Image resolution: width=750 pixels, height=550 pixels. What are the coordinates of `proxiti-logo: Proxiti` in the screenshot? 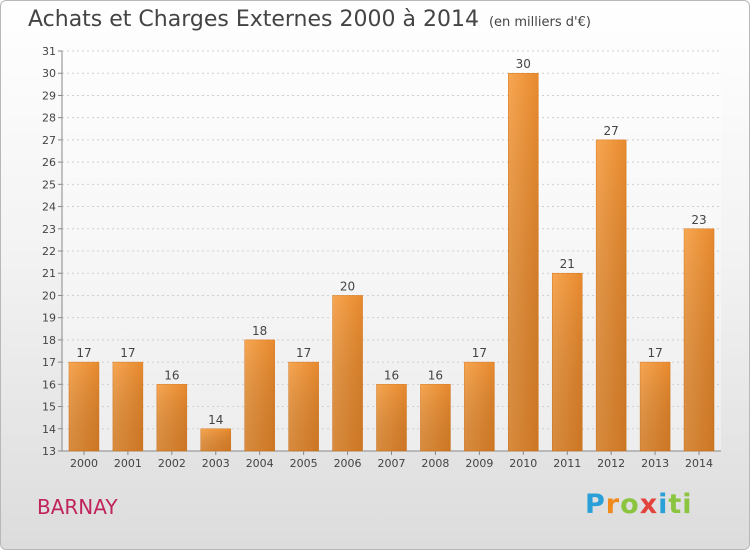 It's located at (639, 504).